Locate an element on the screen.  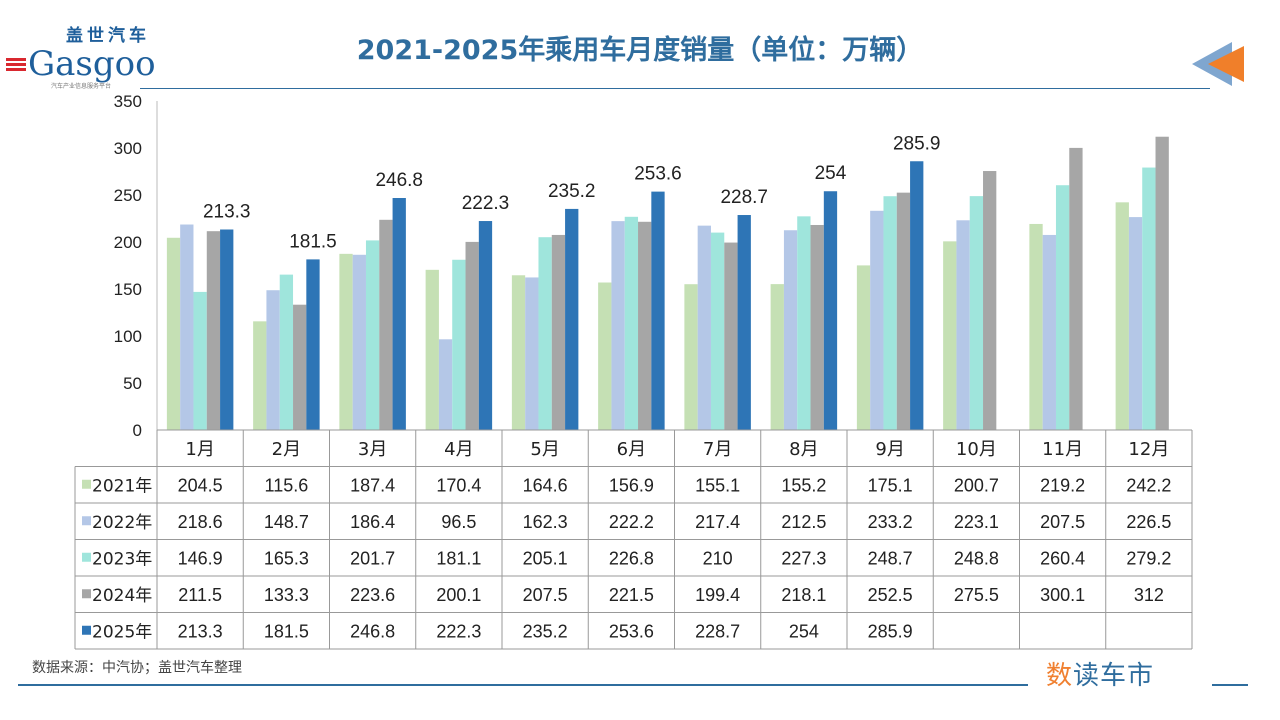
table-cell: 248.8 is located at coordinates (976, 559).